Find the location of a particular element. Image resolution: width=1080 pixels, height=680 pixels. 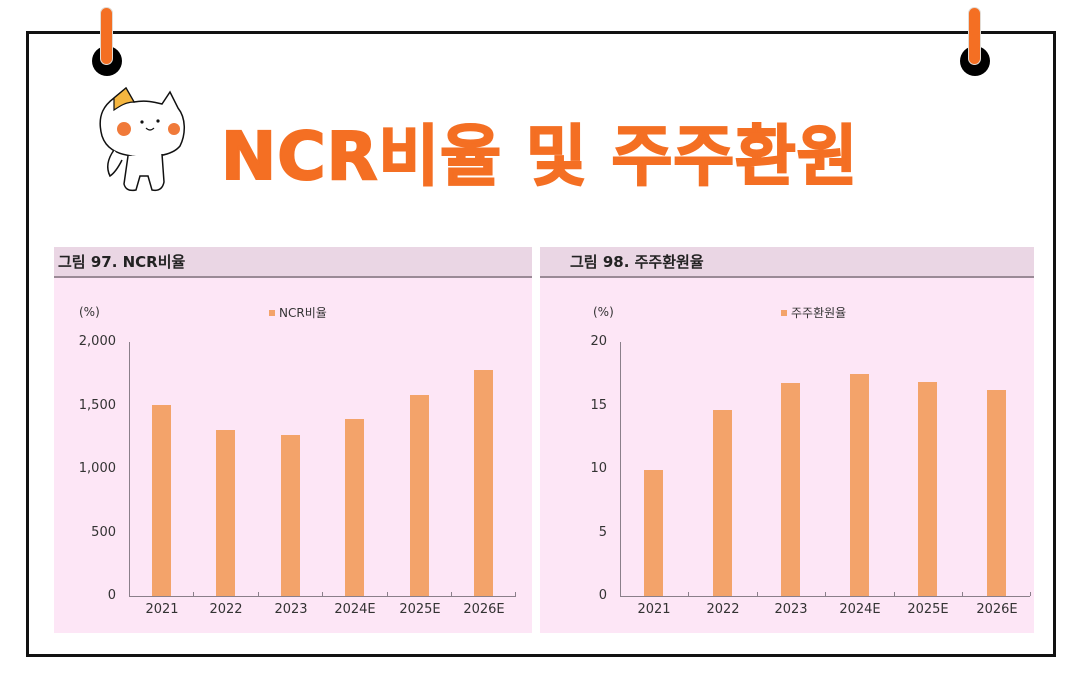

chart-legend: 주주환원율 is located at coordinates (813, 312).